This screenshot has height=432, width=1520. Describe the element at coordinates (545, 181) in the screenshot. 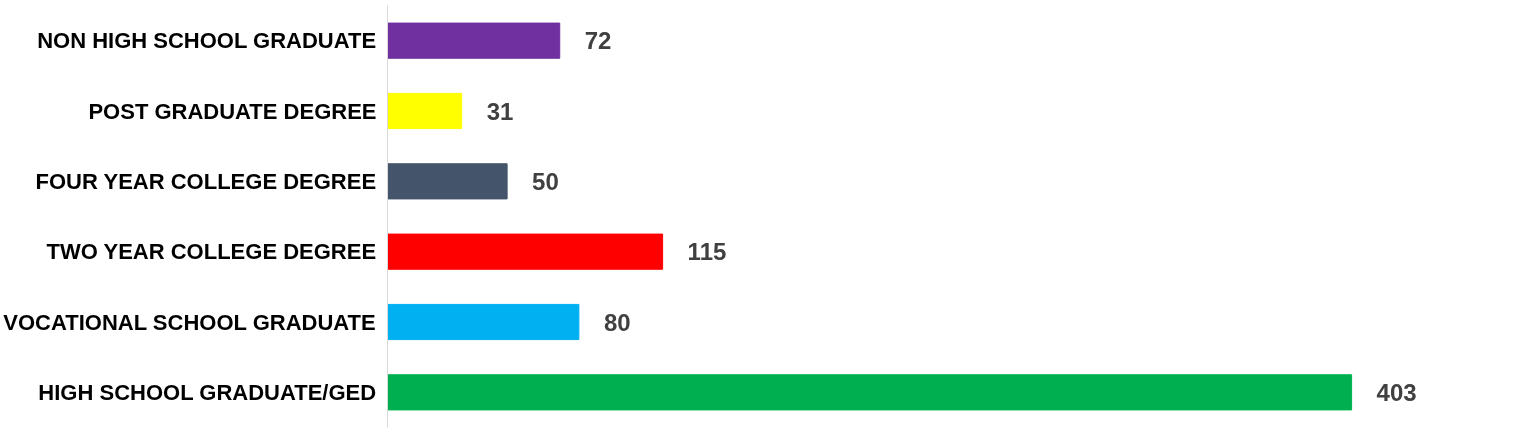

I see `data-label: 50` at that location.